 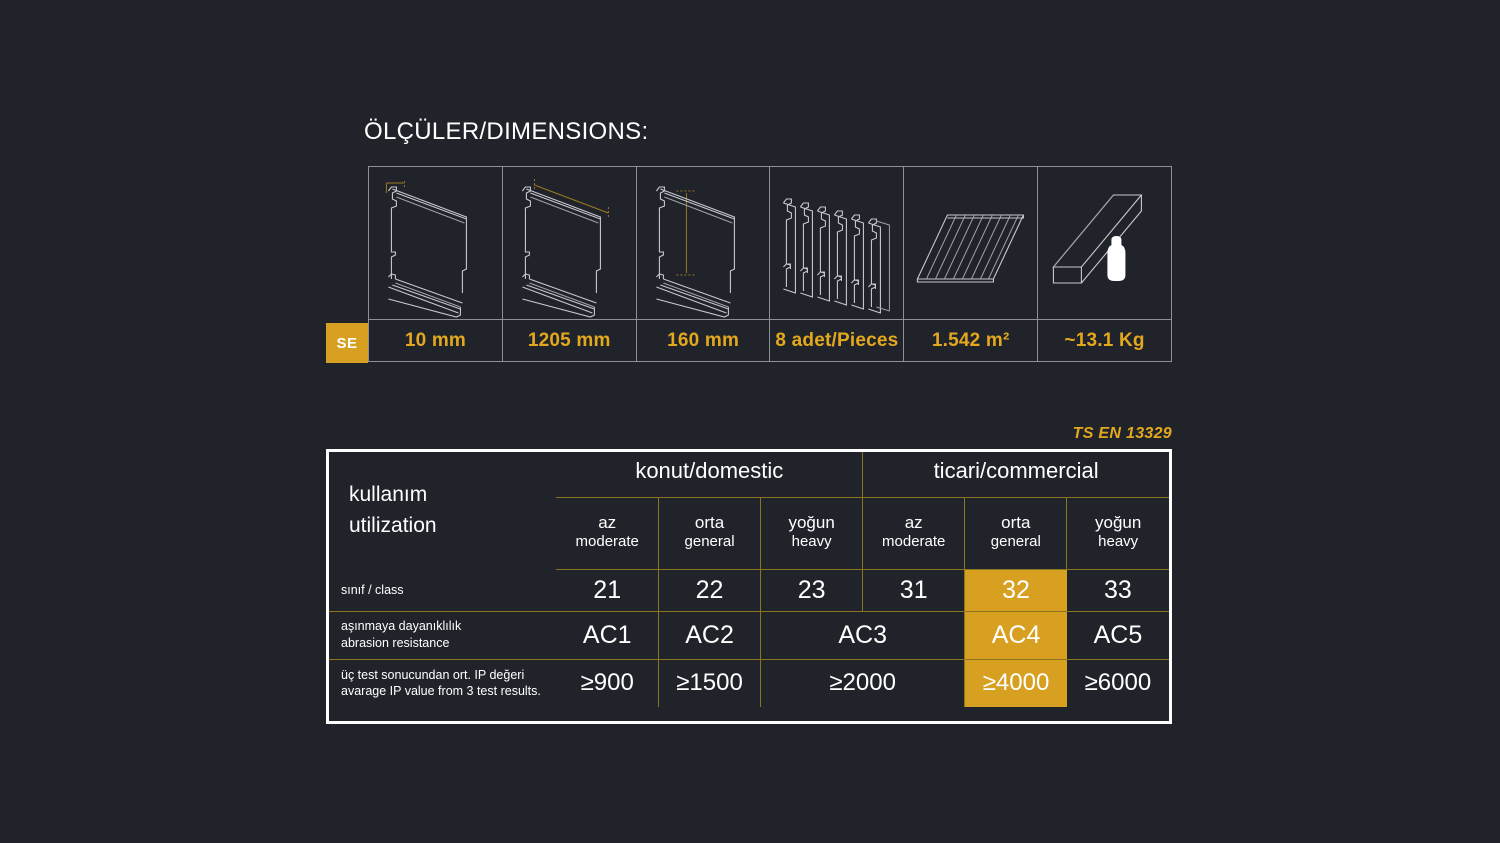 What do you see at coordinates (970, 248) in the screenshot?
I see `coverage-area-icon` at bounding box center [970, 248].